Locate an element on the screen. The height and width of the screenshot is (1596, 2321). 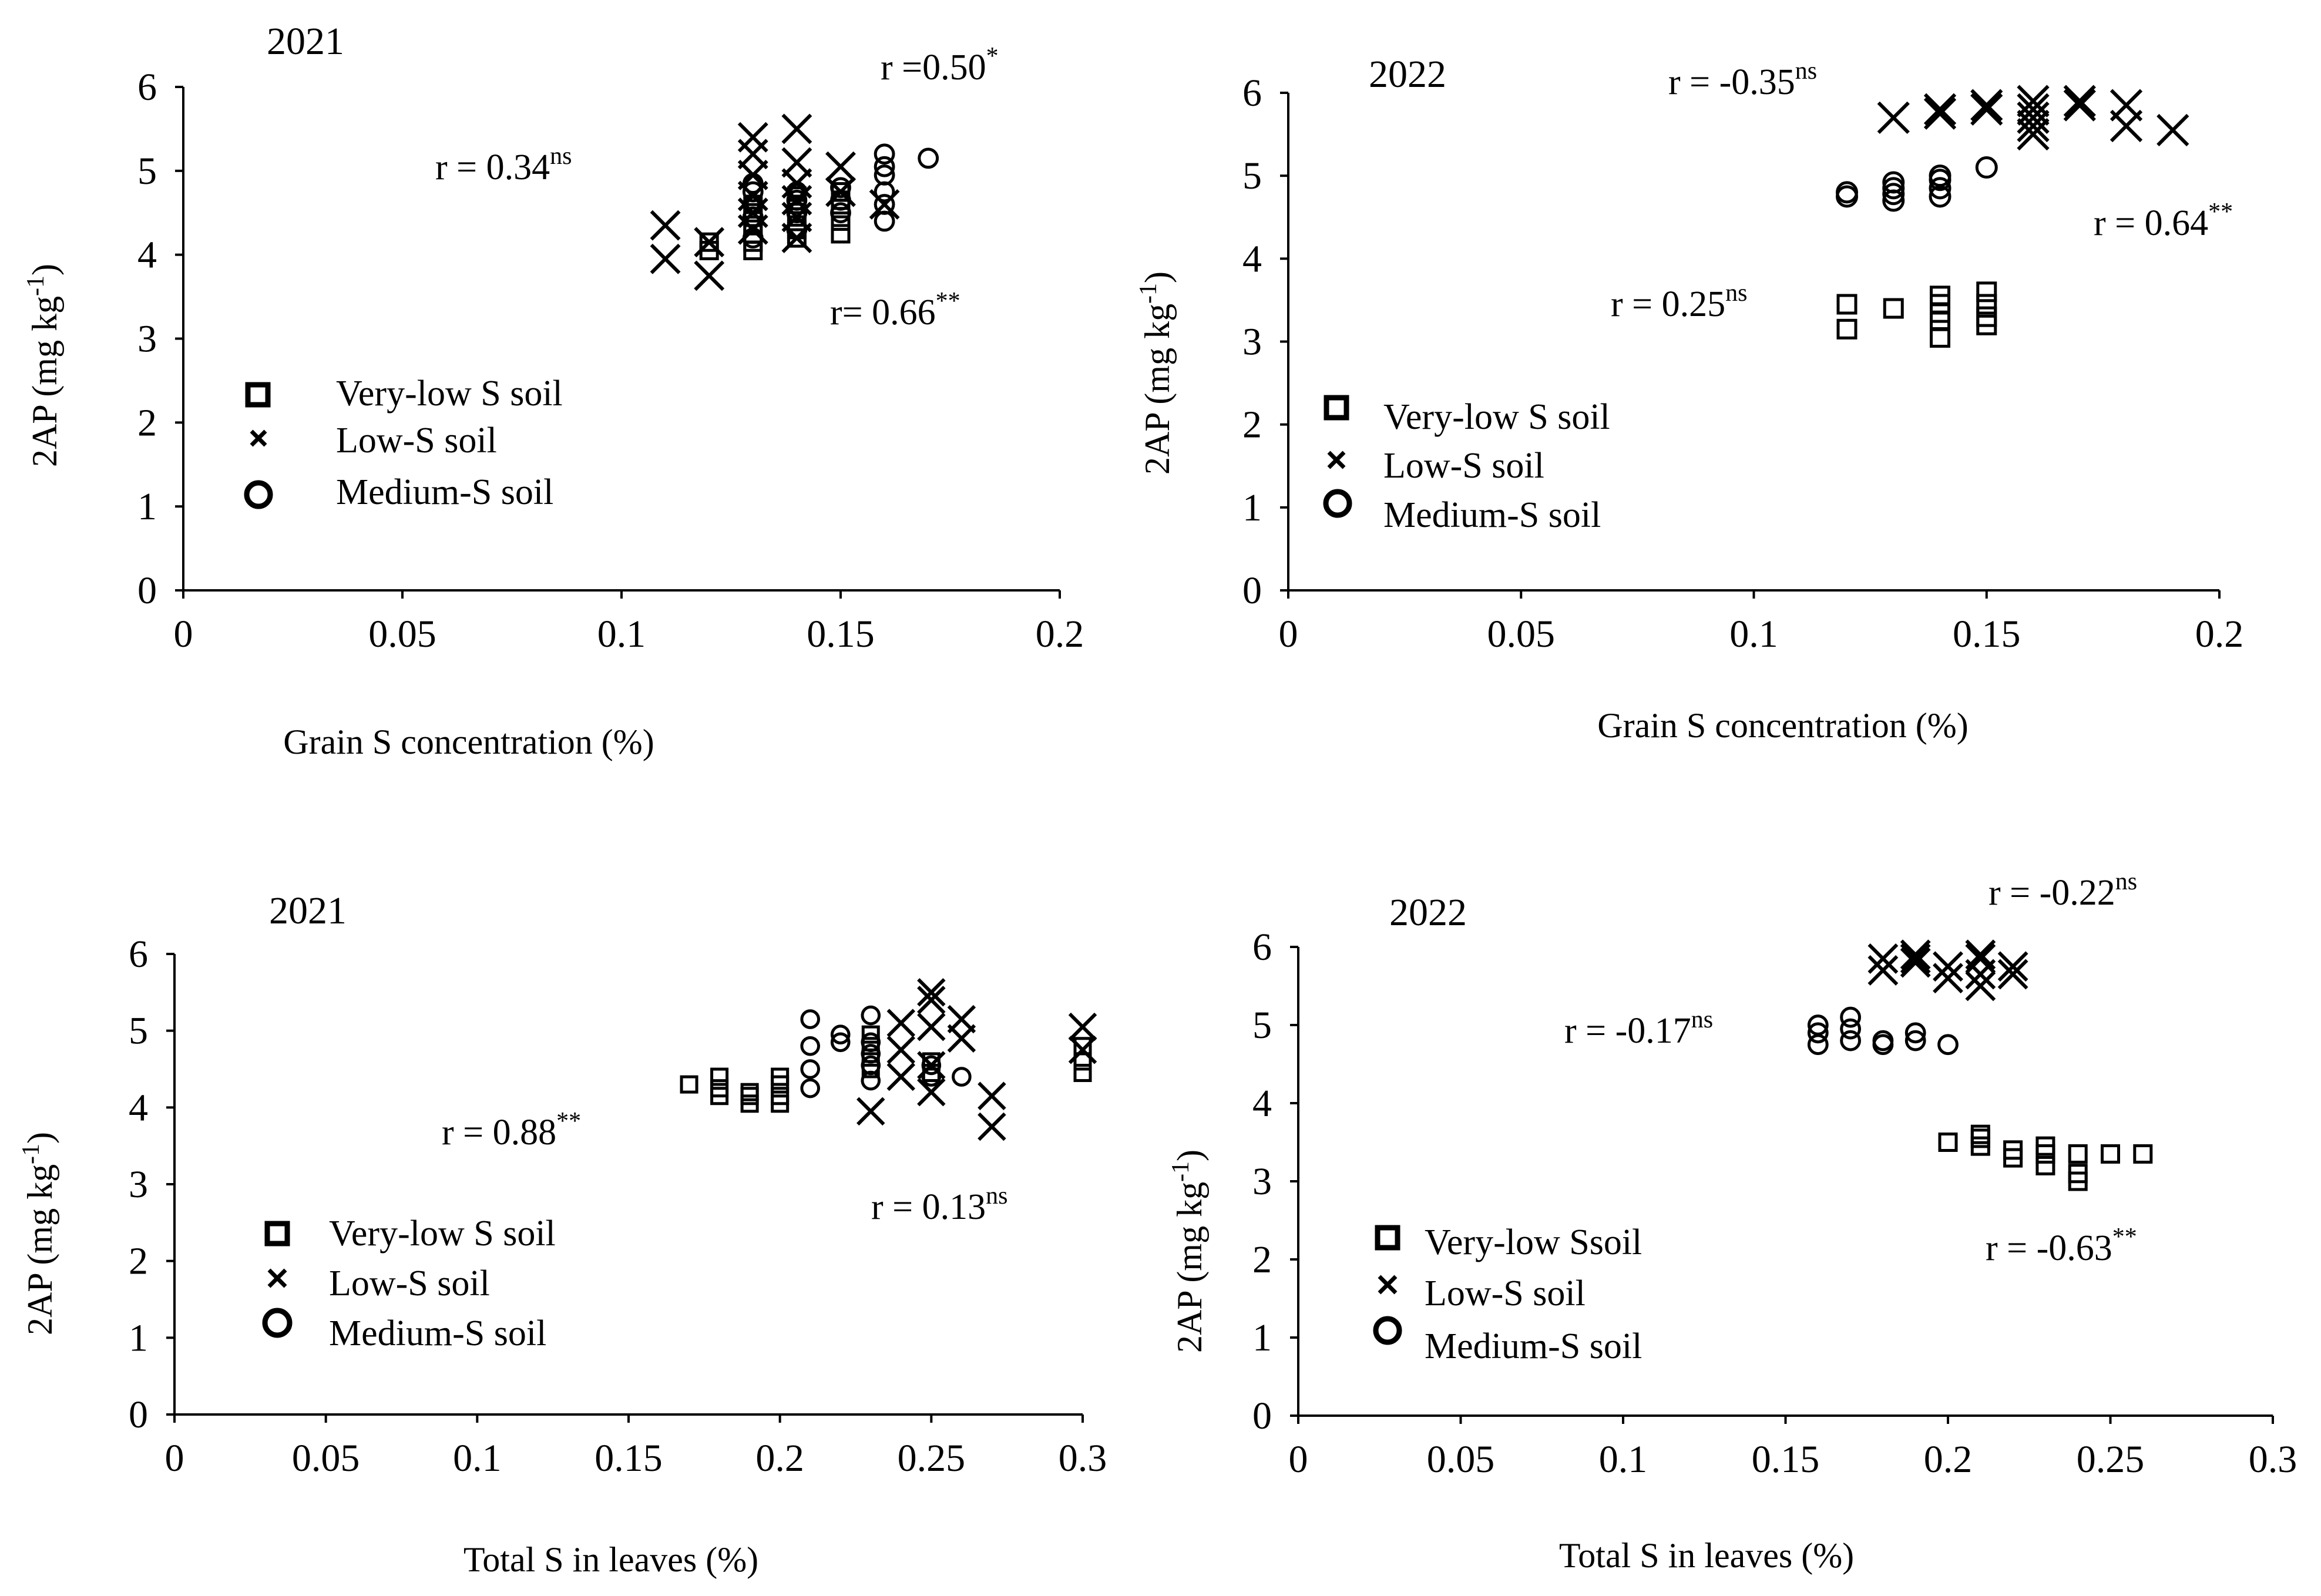
legend: Very-low S soil Low-S soil Medium-S soil is located at coordinates (409, 1283).